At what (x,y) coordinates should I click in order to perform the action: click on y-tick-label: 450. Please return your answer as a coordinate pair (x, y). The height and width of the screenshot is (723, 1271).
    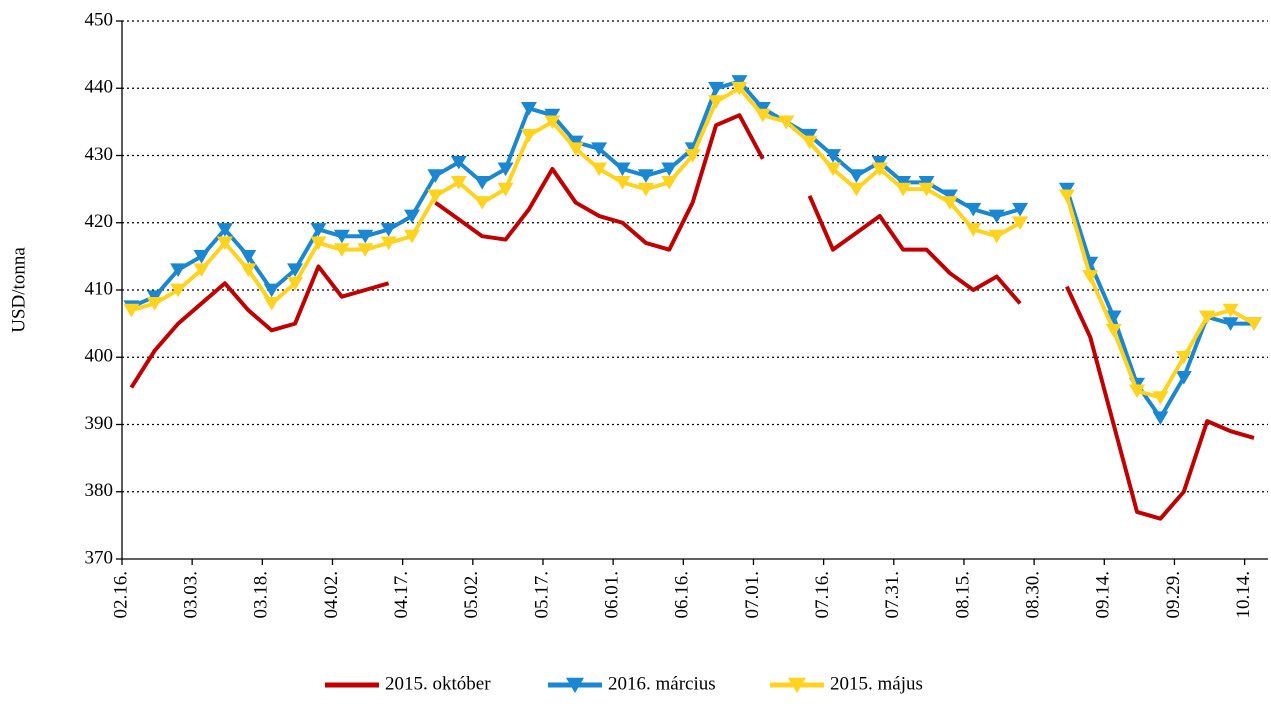
    Looking at the image, I should click on (99, 19).